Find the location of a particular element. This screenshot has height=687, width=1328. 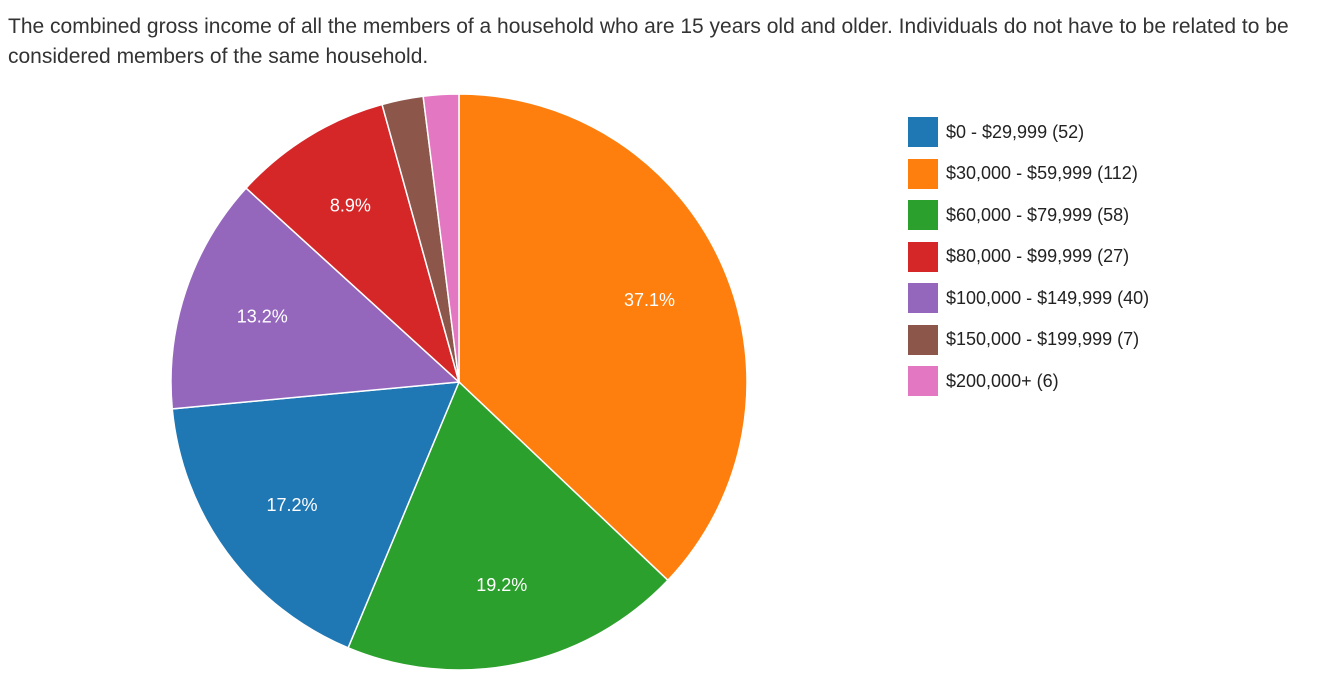

slice-percent-label: 17.2% is located at coordinates (291, 505).